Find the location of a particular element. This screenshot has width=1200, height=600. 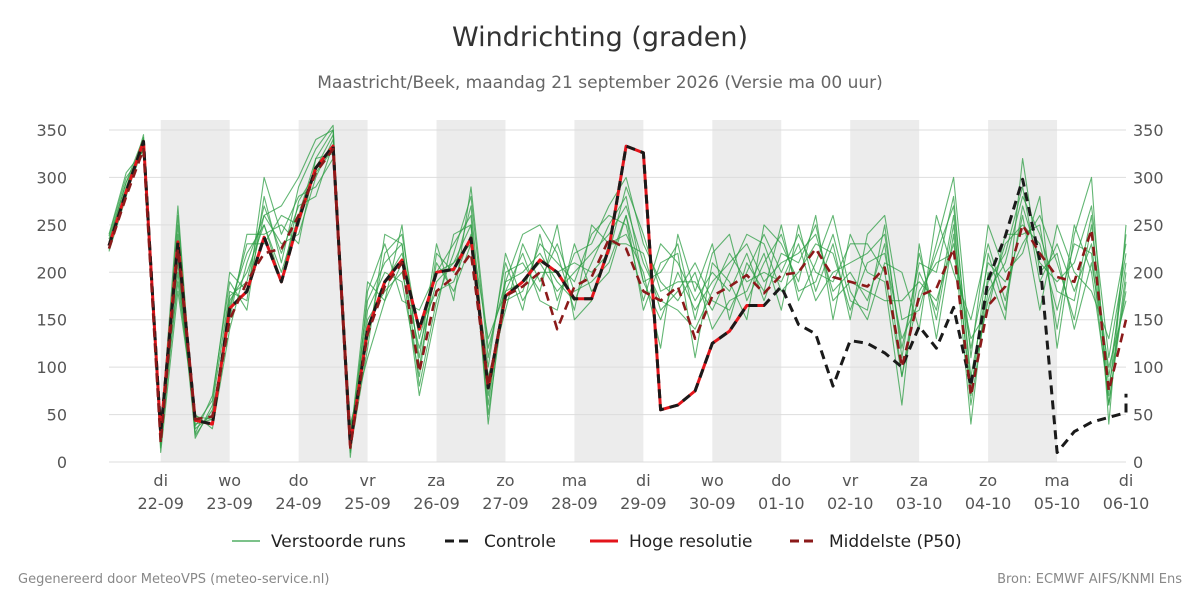

y-tick-right-150: 150 is located at coordinates (1148, 320).